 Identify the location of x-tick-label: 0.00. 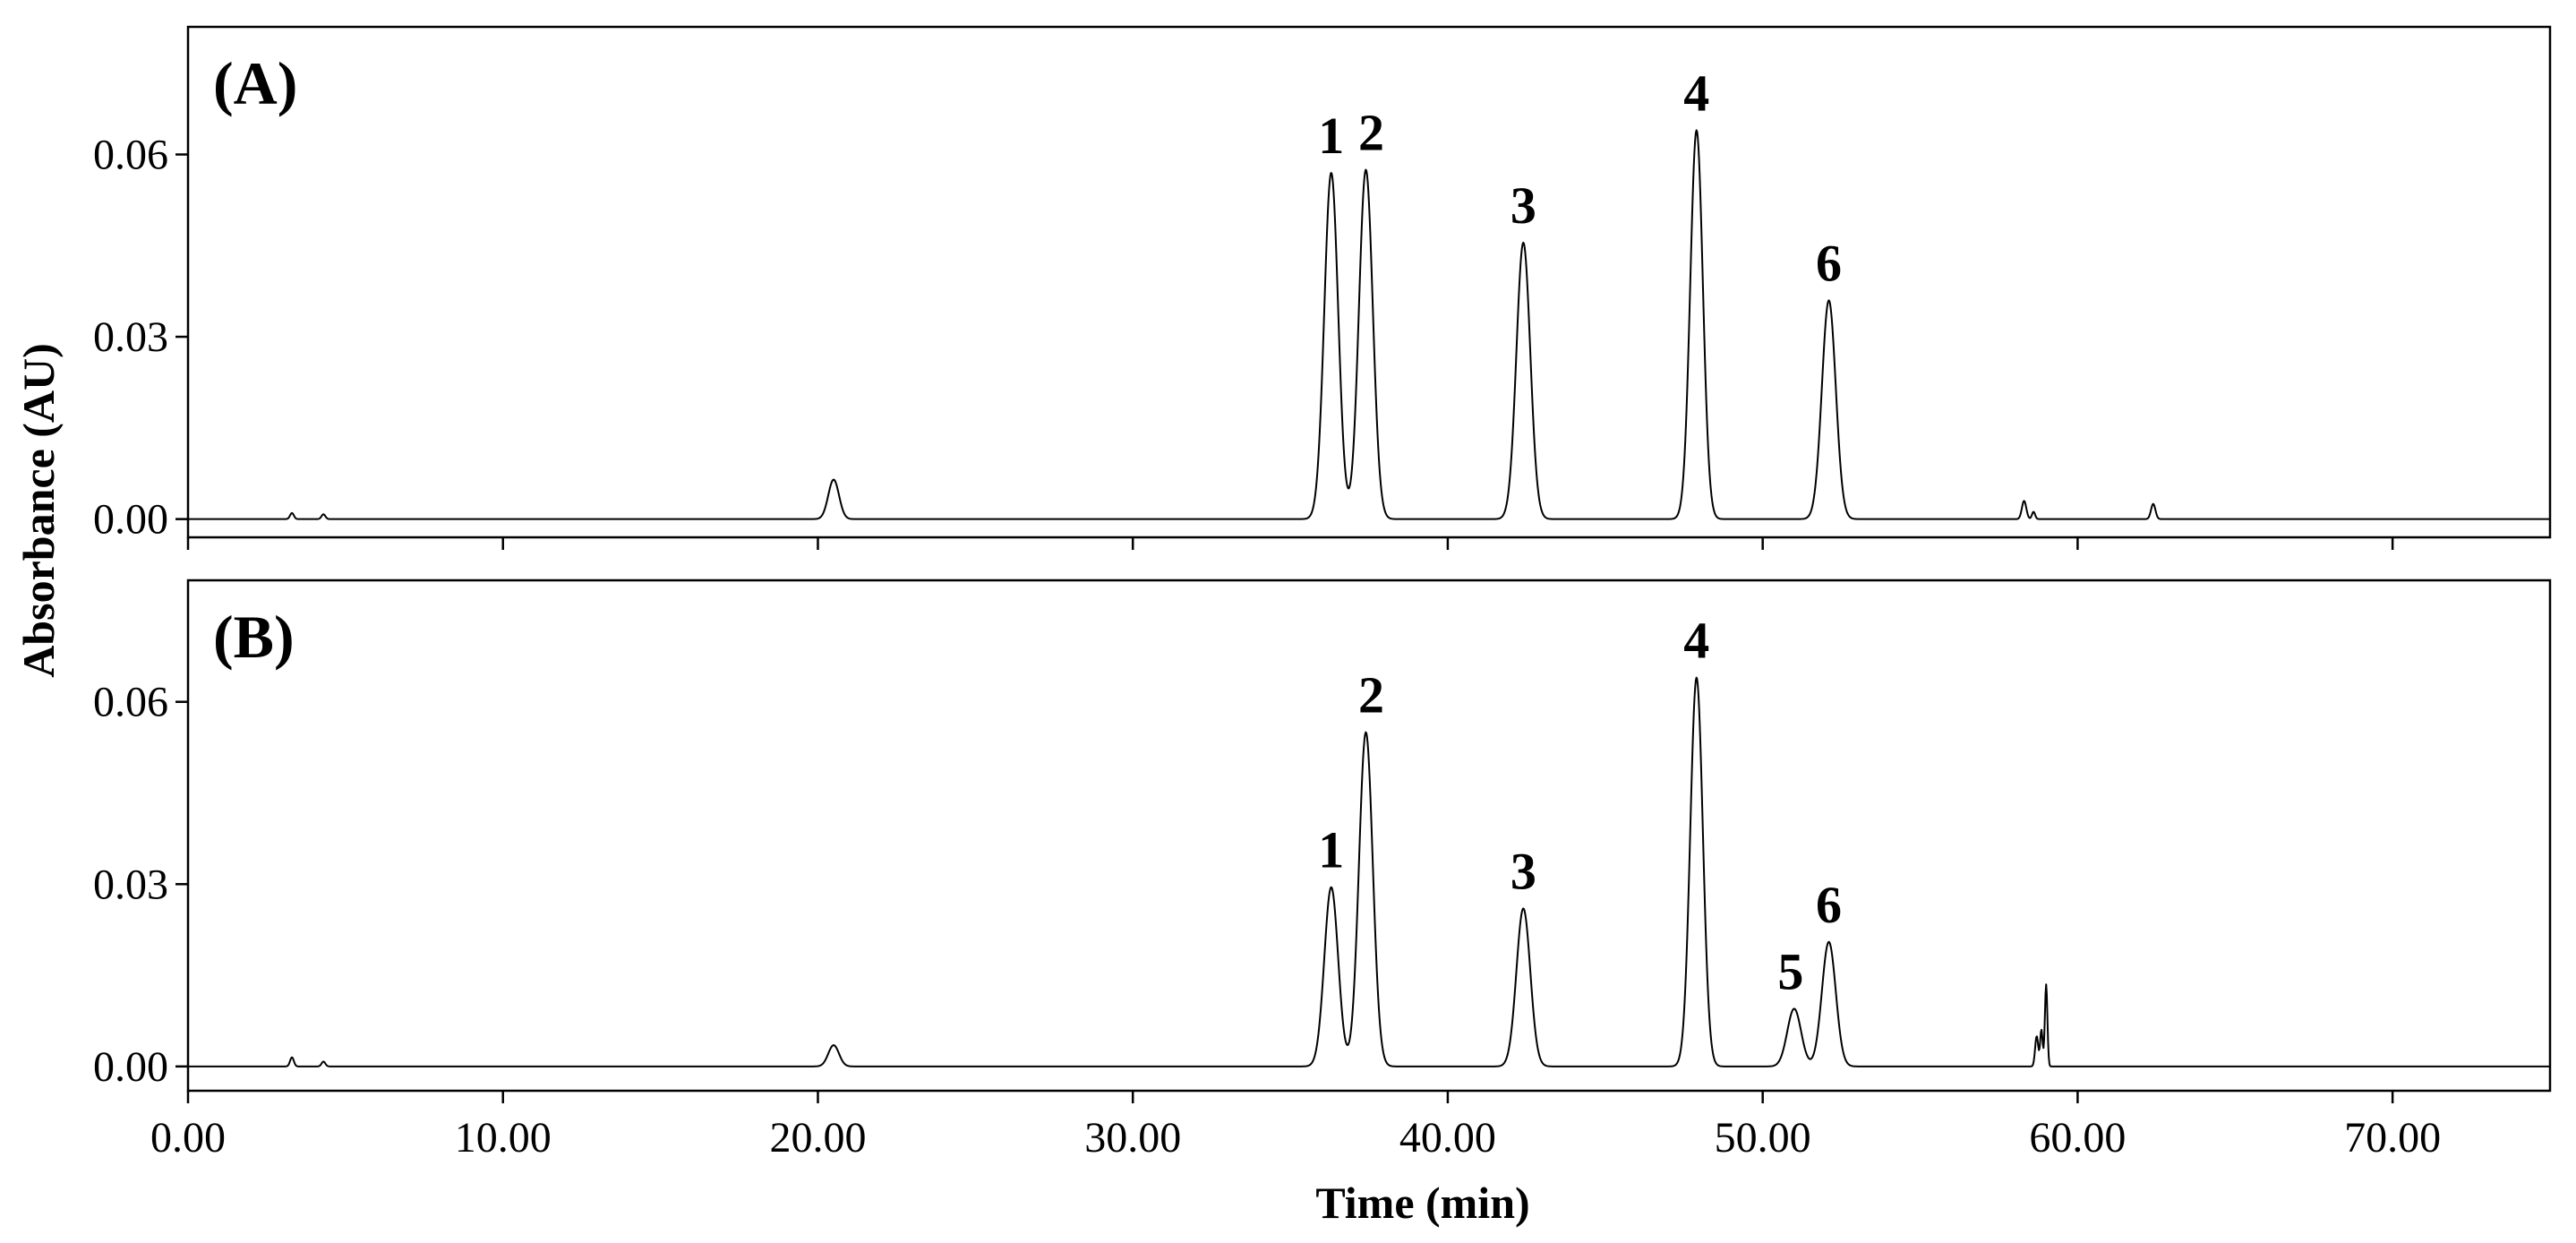
(188, 1138).